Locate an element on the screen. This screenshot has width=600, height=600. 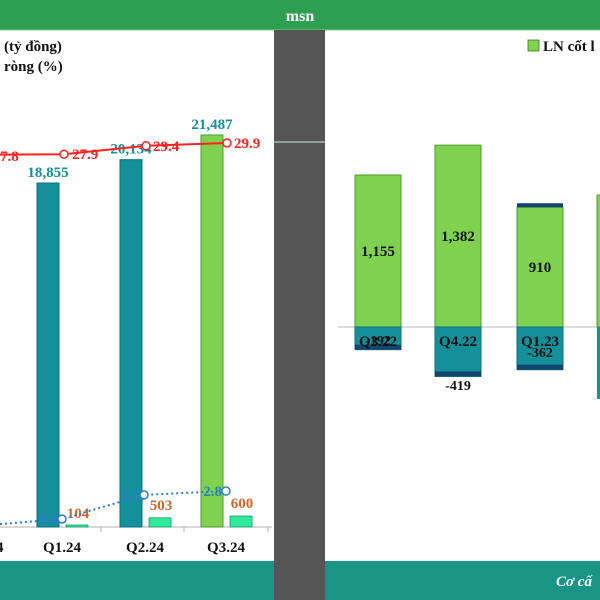
roe-label: 0.6 is located at coordinates (48, 520).